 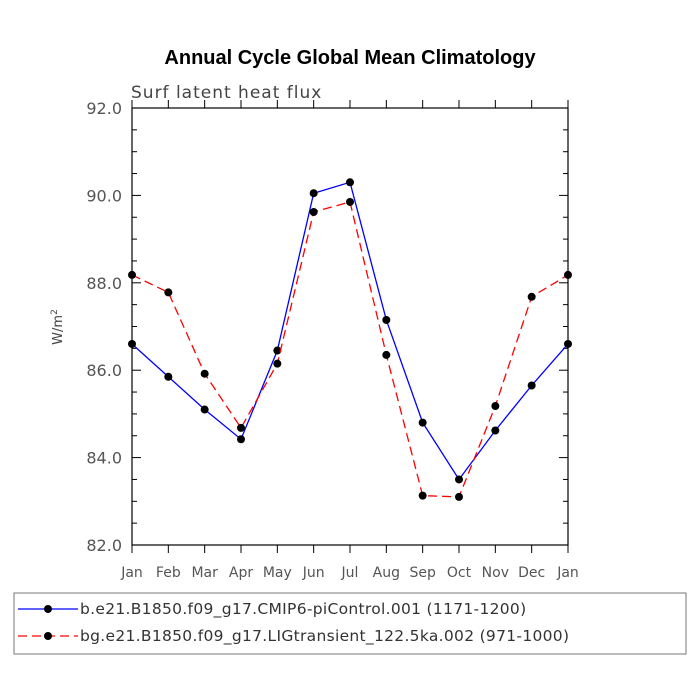 What do you see at coordinates (313, 573) in the screenshot?
I see `x-tick-label: Jun` at bounding box center [313, 573].